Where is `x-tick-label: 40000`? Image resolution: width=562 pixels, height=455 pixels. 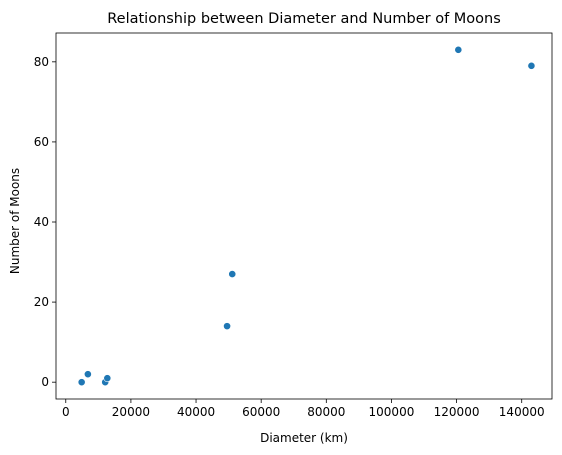
x-tick-label: 40000 is located at coordinates (196, 412).